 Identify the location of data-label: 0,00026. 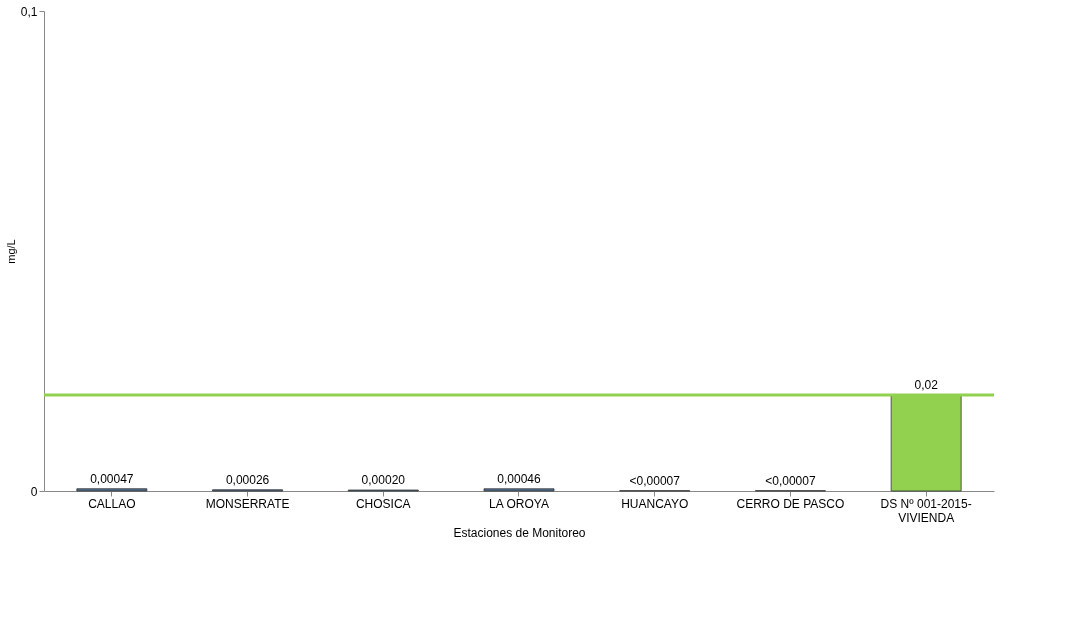
(247, 479).